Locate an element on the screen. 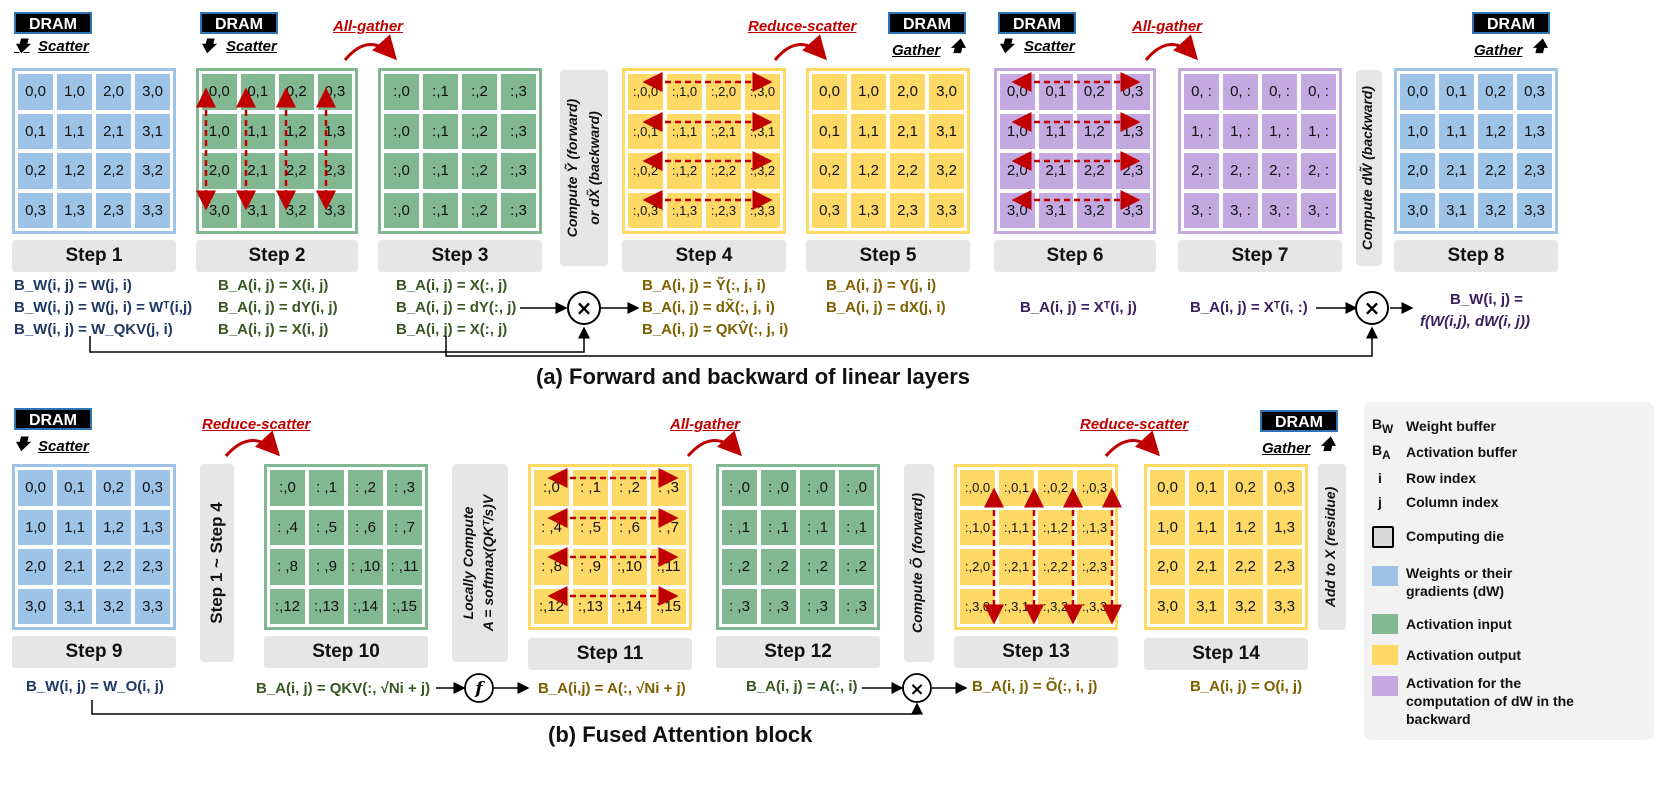 This screenshot has height=808, width=1661. function-operator-icon is located at coordinates (479, 688).